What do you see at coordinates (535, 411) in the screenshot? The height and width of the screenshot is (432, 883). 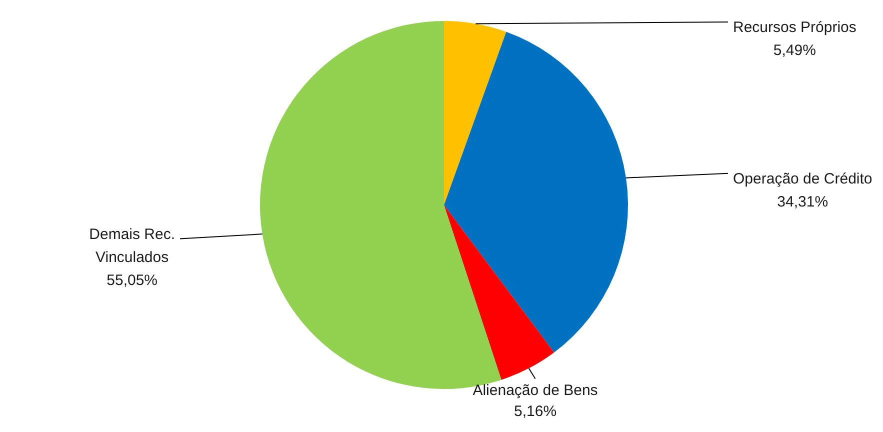 I see `data-label: 5,16%` at bounding box center [535, 411].